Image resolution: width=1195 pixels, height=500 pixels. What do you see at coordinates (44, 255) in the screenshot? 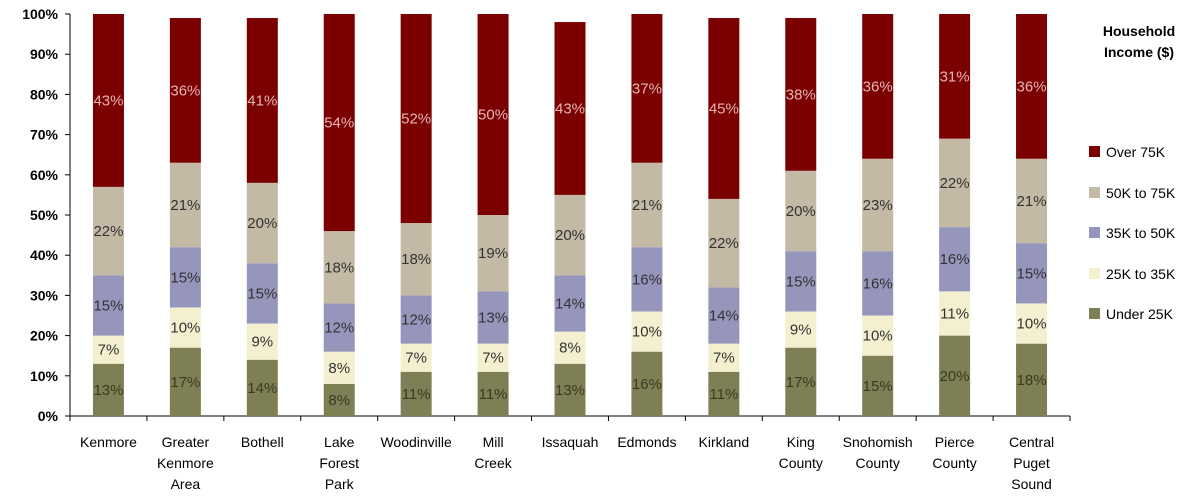
I see `y-tick-label: 40%` at bounding box center [44, 255].